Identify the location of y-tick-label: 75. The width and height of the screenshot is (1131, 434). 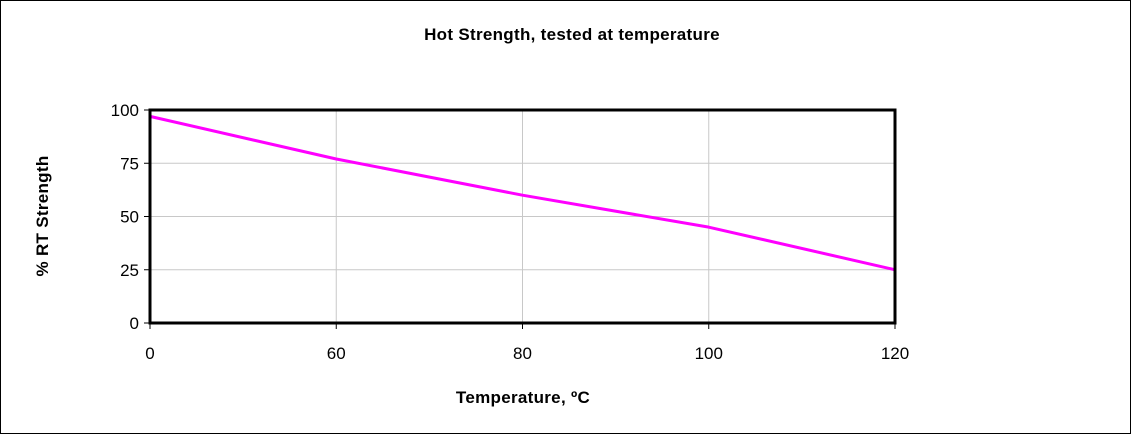
(129, 163).